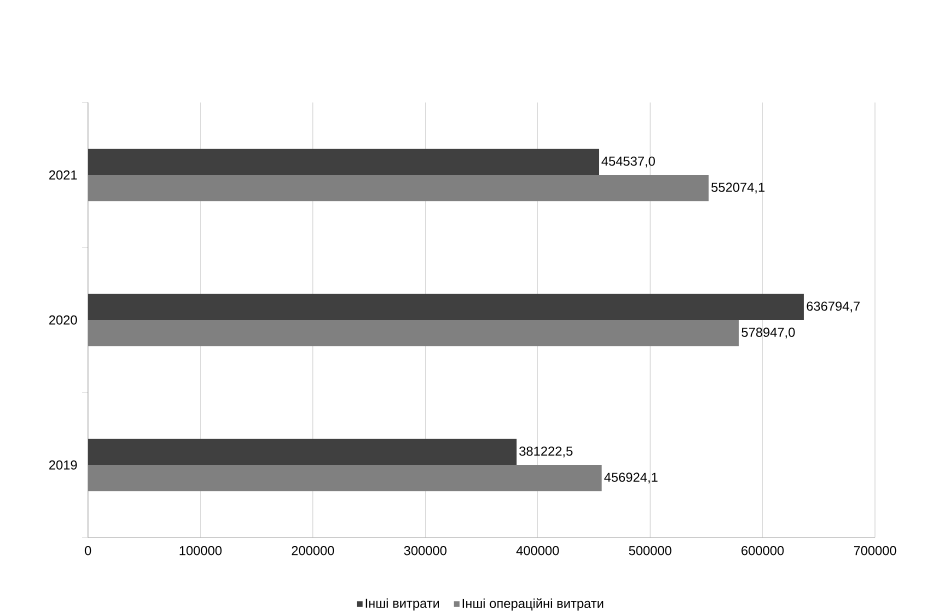  I want to click on legend-label: Інші витрати, so click(402, 604).